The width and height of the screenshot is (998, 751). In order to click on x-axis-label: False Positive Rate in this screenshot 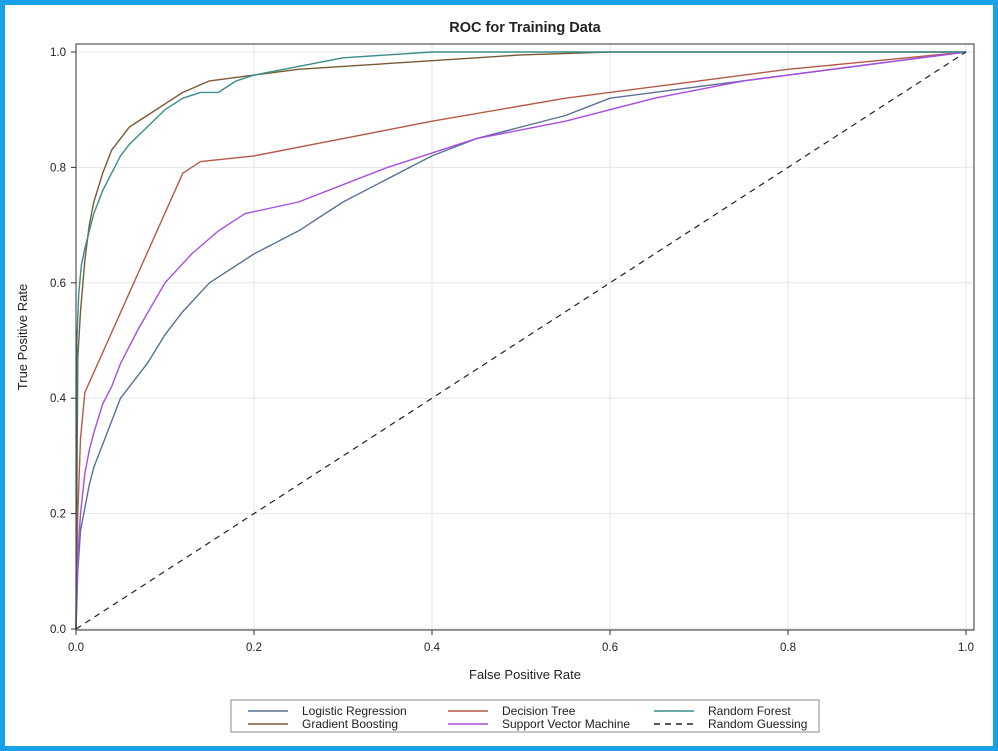, I will do `click(525, 674)`.